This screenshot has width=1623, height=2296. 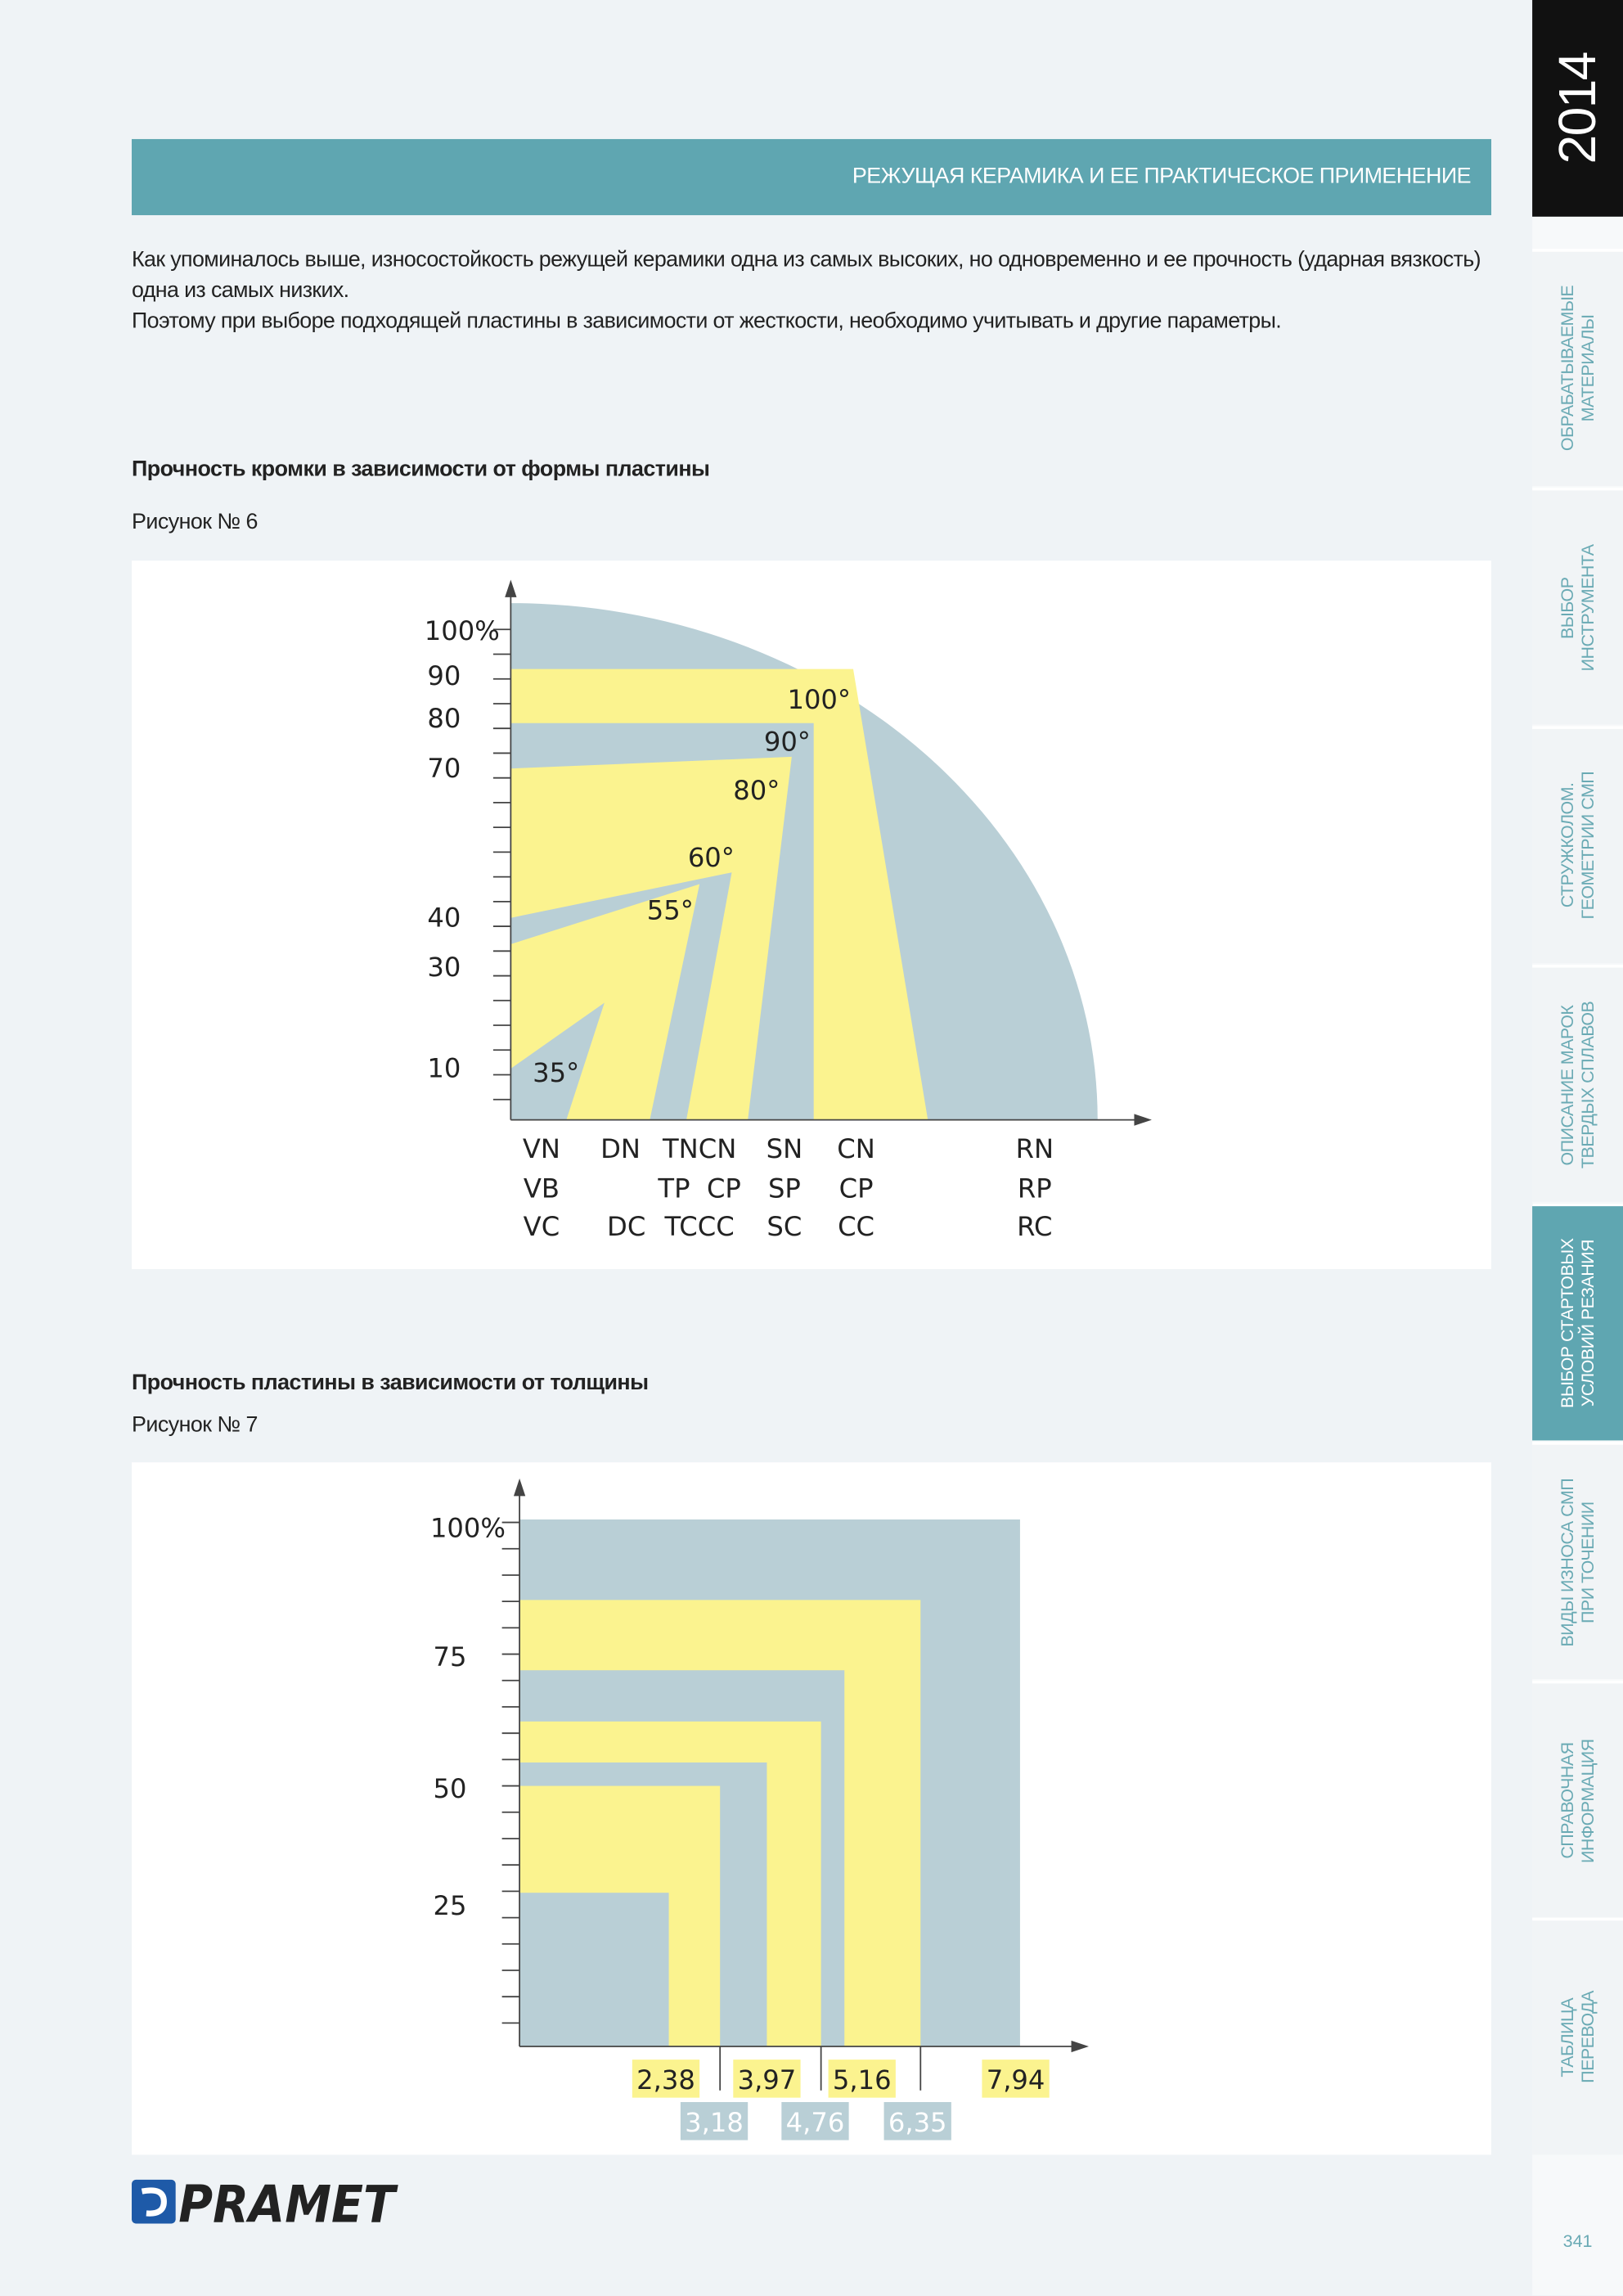 I want to click on thickness-labels: 2,38 3,97 5,16 7,94 3,18 4,76 6,35, so click(x=841, y=2100).